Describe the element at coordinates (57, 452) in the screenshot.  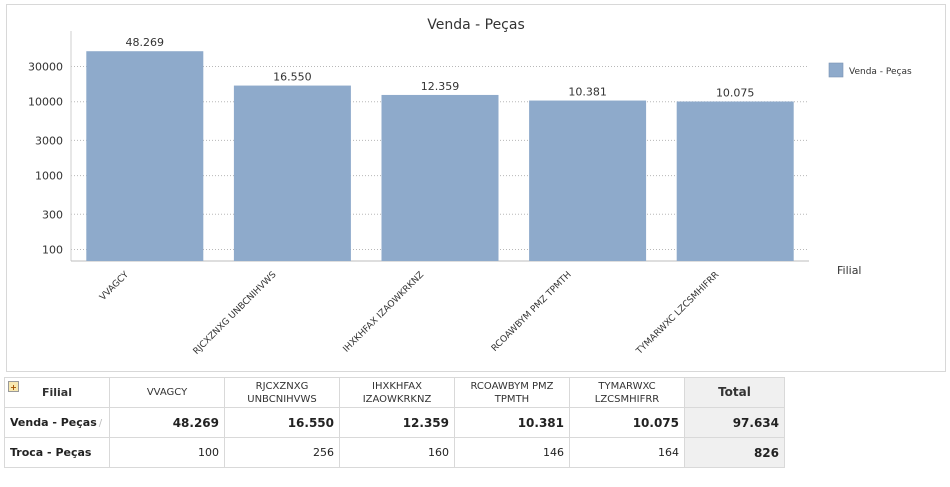
I see `row-header: Troca - Peças` at that location.